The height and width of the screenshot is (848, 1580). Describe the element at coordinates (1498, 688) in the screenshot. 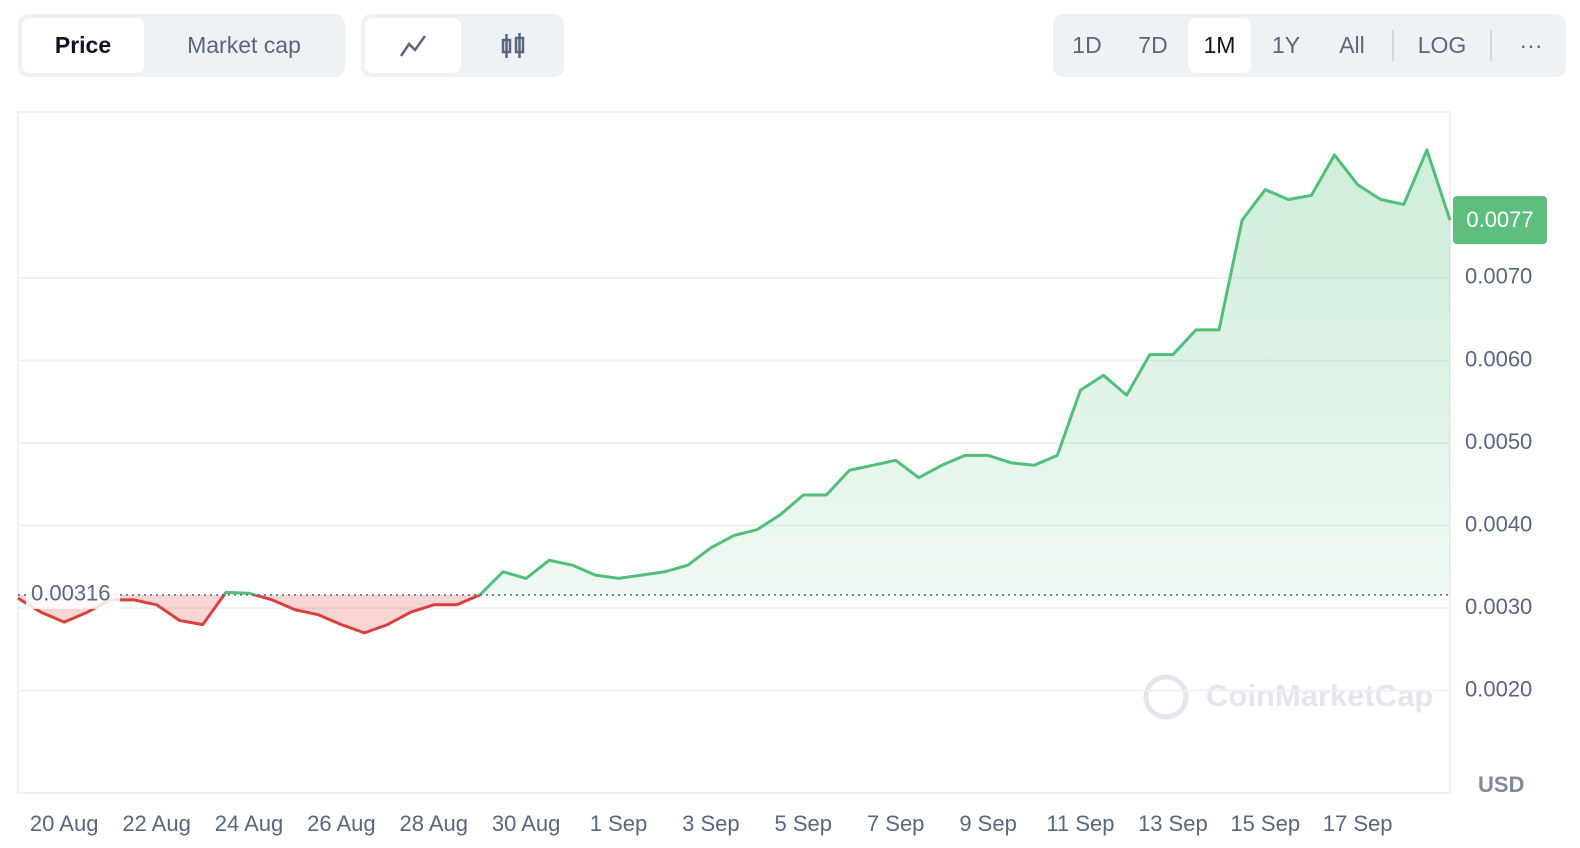

I see `y-tick-label: 0.0020` at that location.